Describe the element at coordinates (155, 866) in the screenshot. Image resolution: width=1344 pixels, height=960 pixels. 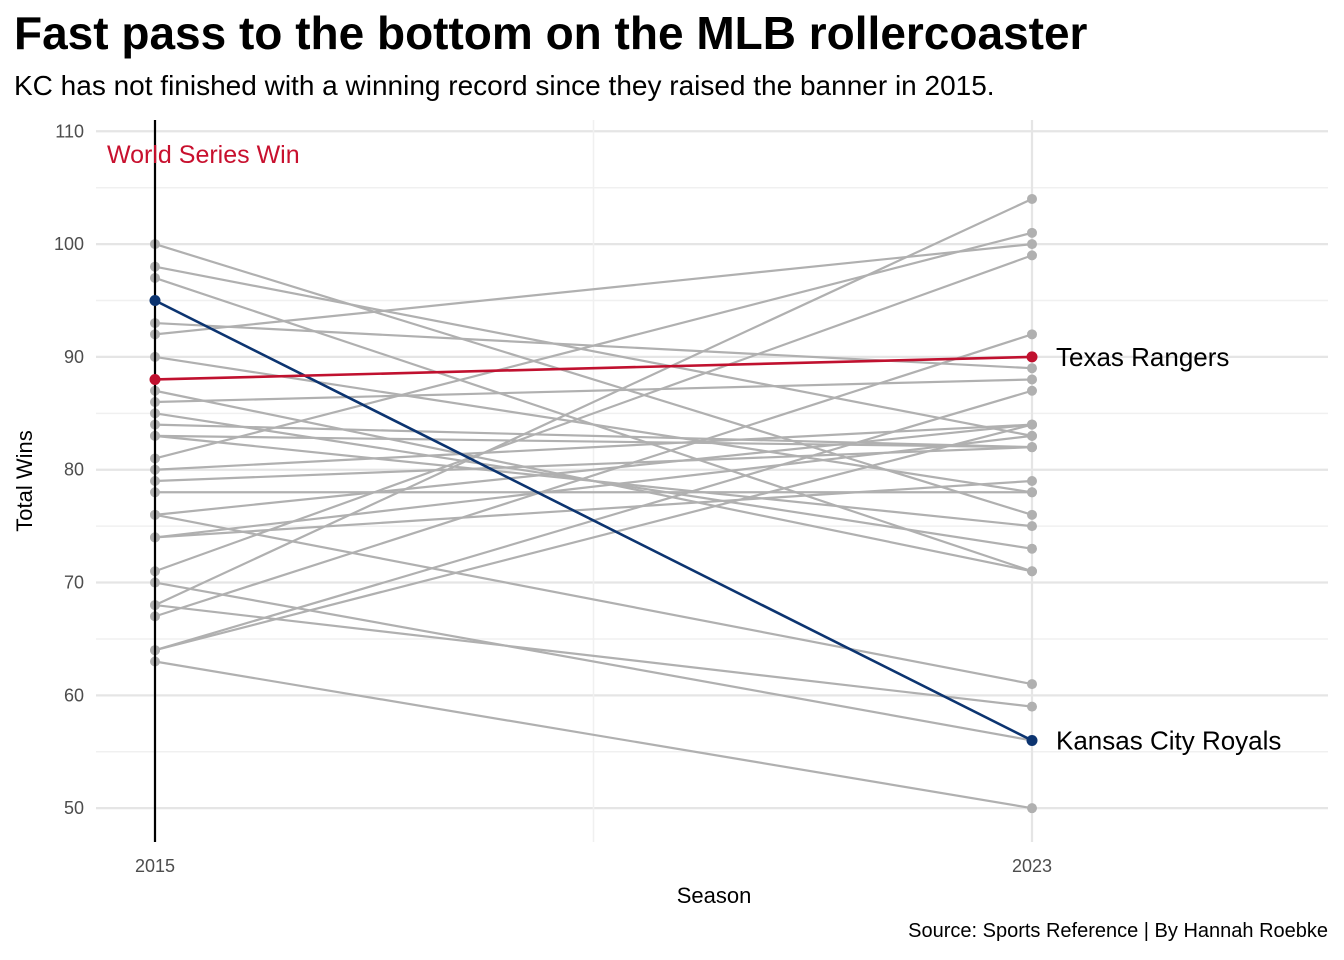
I see `x-tick-label: 2015` at that location.